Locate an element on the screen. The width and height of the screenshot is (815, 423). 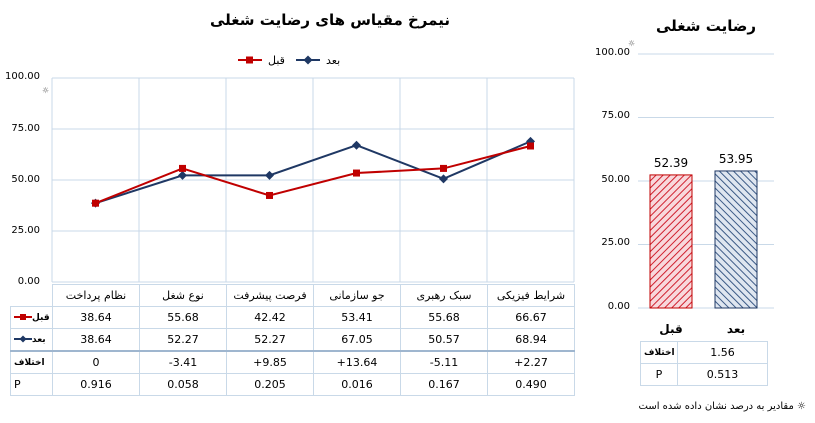
table-cell: 0.205 is located at coordinates (270, 384).